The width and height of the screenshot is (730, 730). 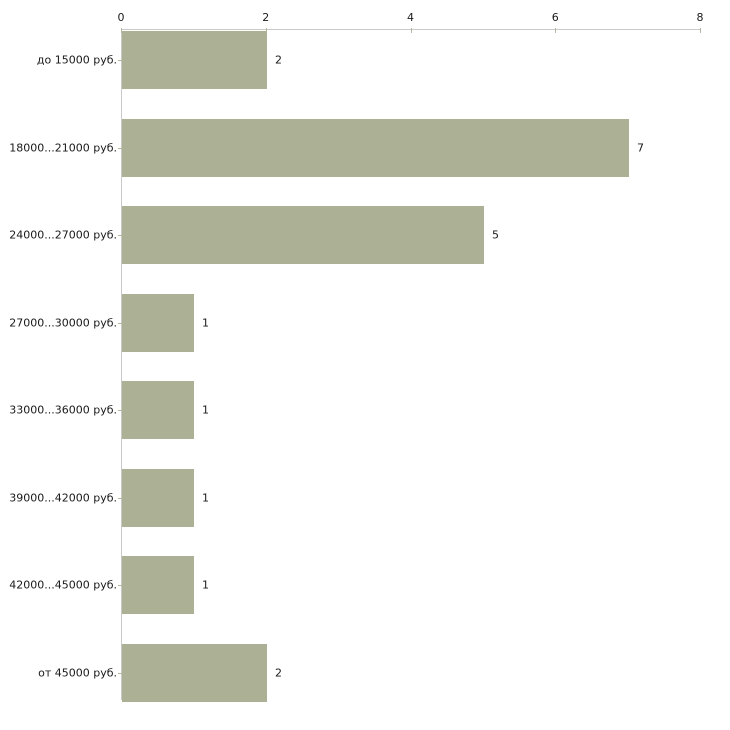 I want to click on bar-row: от 45000 руб. 2, so click(x=365, y=686).